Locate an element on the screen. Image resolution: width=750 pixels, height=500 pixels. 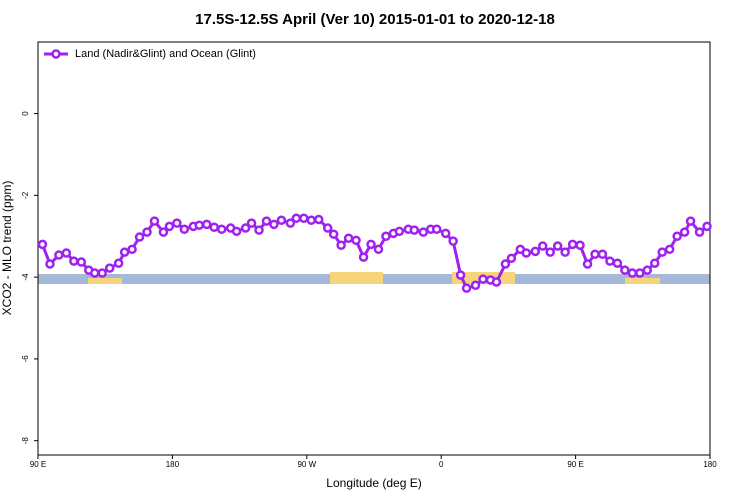
y-tick-label: -2 is located at coordinates (25, 195).